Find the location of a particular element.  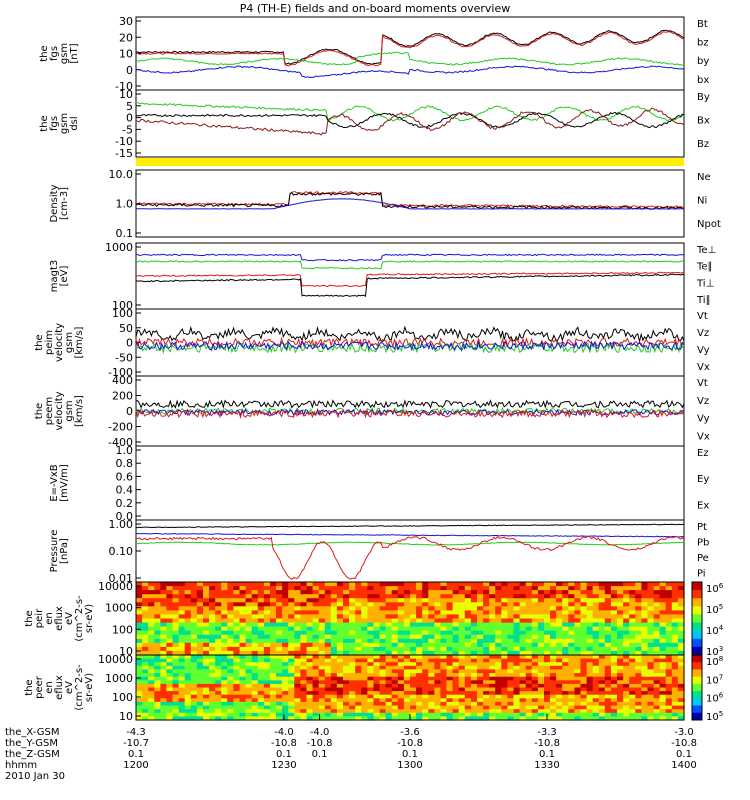

legend-By: By is located at coordinates (703, 97).